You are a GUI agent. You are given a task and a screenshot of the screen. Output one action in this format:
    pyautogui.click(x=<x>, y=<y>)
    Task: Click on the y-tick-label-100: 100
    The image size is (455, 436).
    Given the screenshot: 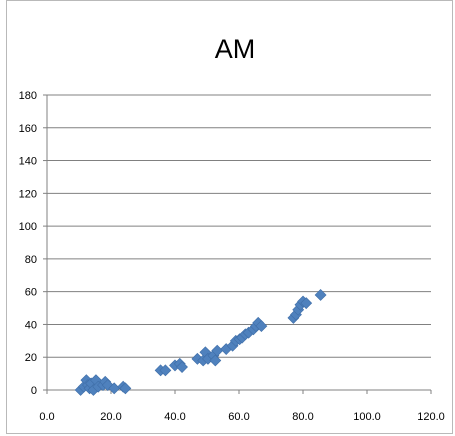 What is the action you would take?
    pyautogui.click(x=28, y=227)
    